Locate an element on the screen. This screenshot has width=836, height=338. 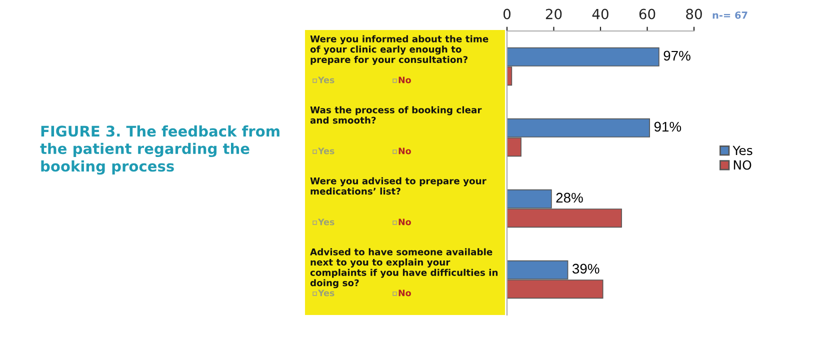
y-tick-label: Were you informed about the time of your clinic early enough to prepare for your consultation? is located at coordinates (399, 50).